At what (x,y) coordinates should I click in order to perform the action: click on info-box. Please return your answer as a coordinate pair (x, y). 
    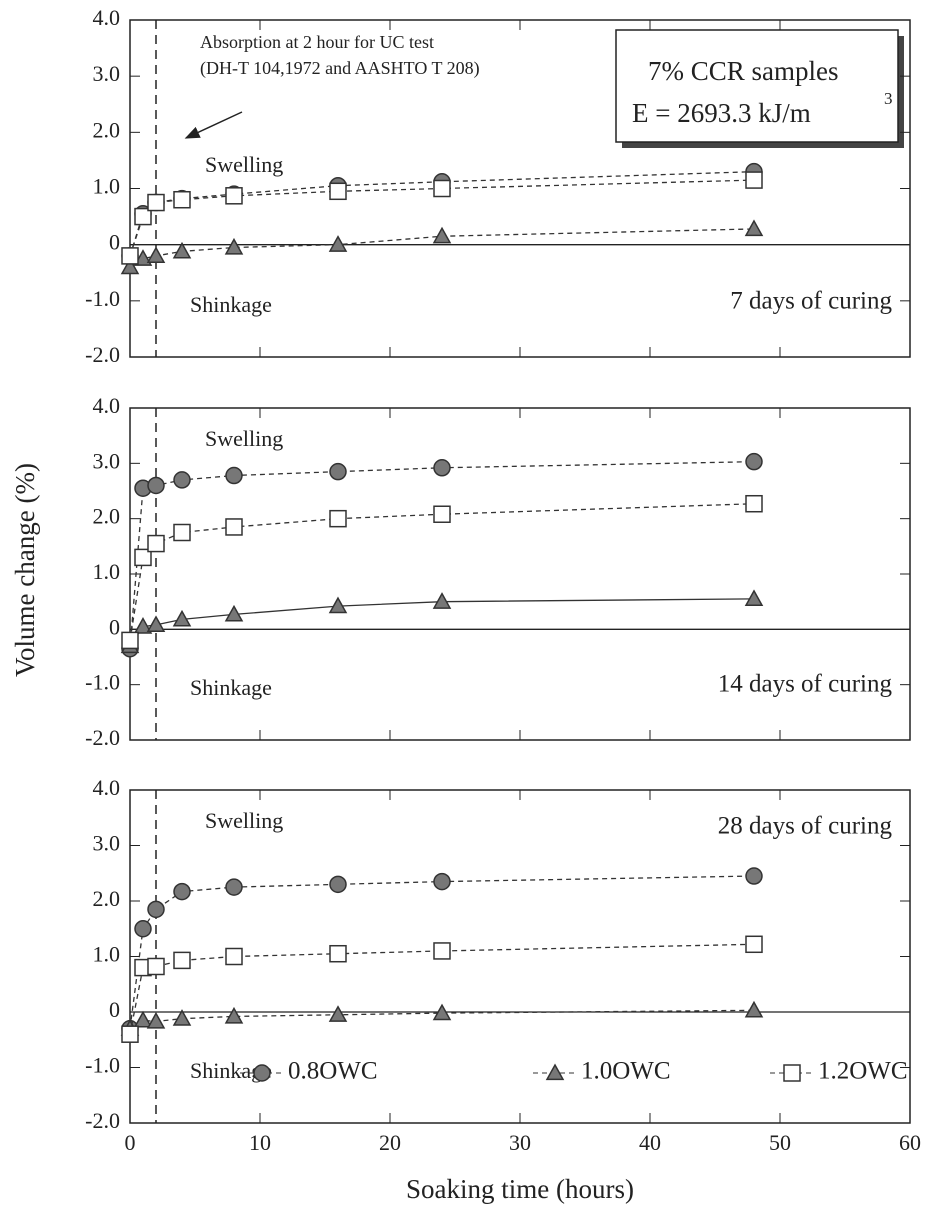
    Looking at the image, I should click on (757, 86).